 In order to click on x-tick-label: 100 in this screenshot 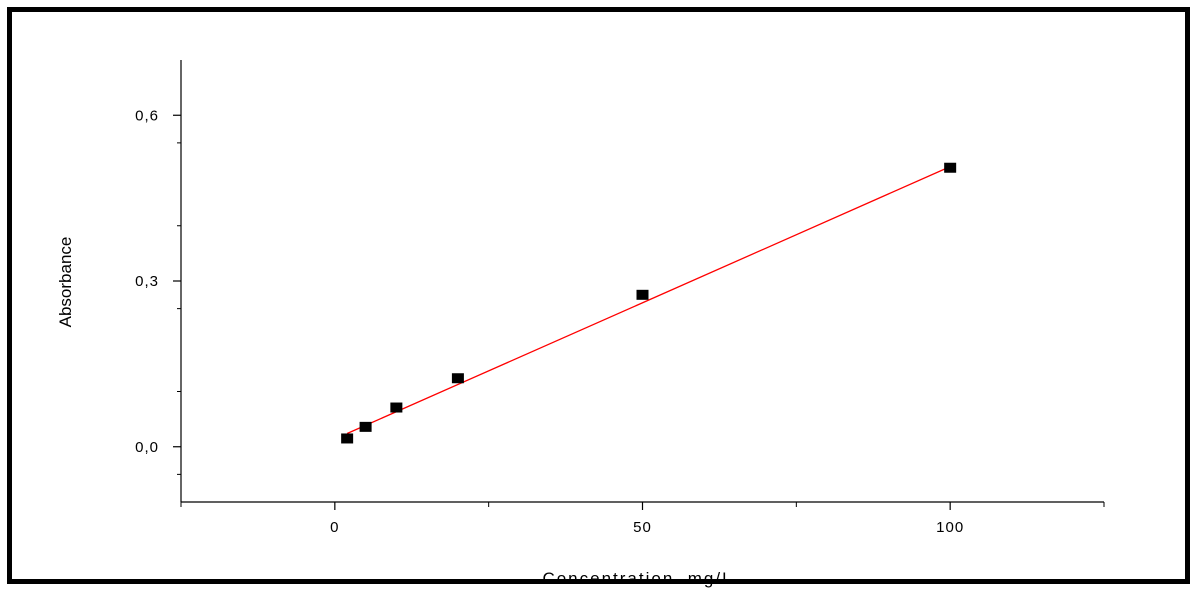, I will do `click(950, 527)`.